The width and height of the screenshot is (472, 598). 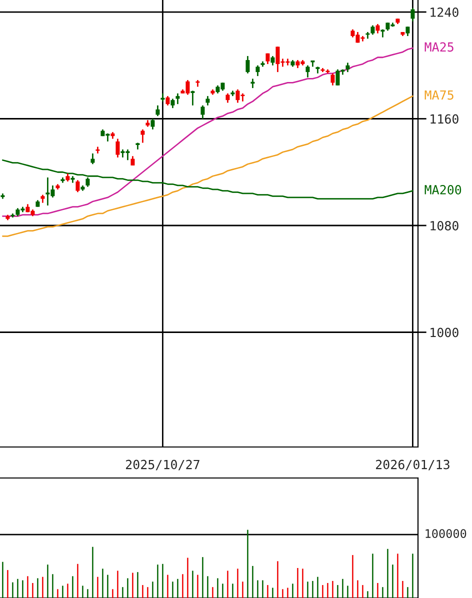 What do you see at coordinates (163, 465) in the screenshot?
I see `x-tick-label: 2025/10/27` at bounding box center [163, 465].